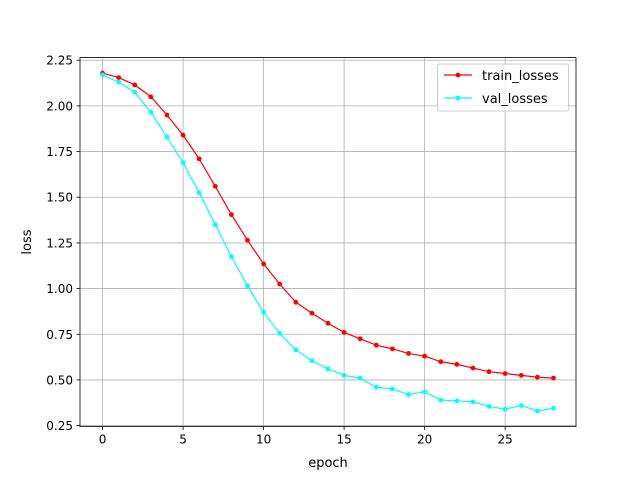  Describe the element at coordinates (59, 198) in the screenshot. I see `y-tick-label: 1.50` at that location.